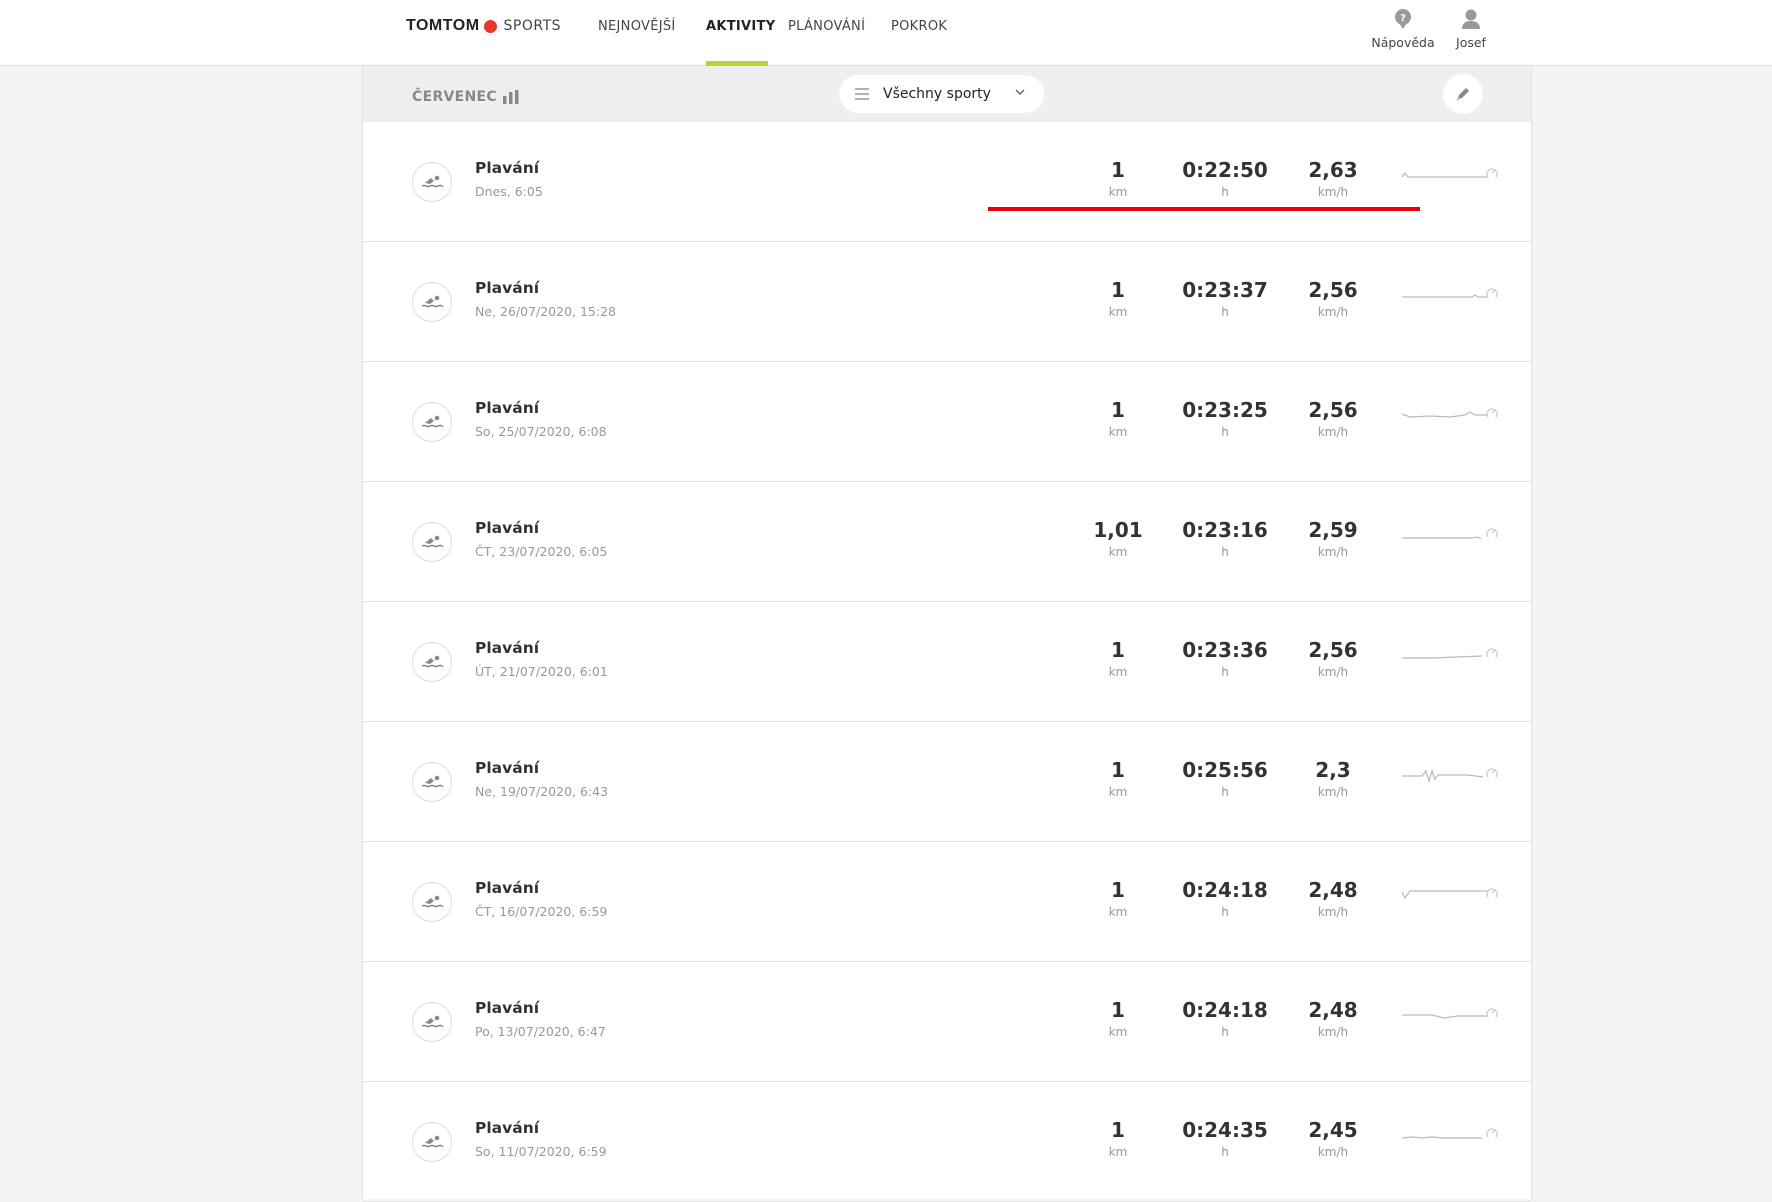 Image resolution: width=1772 pixels, height=1202 pixels. I want to click on active-tab-indicator, so click(737, 63).